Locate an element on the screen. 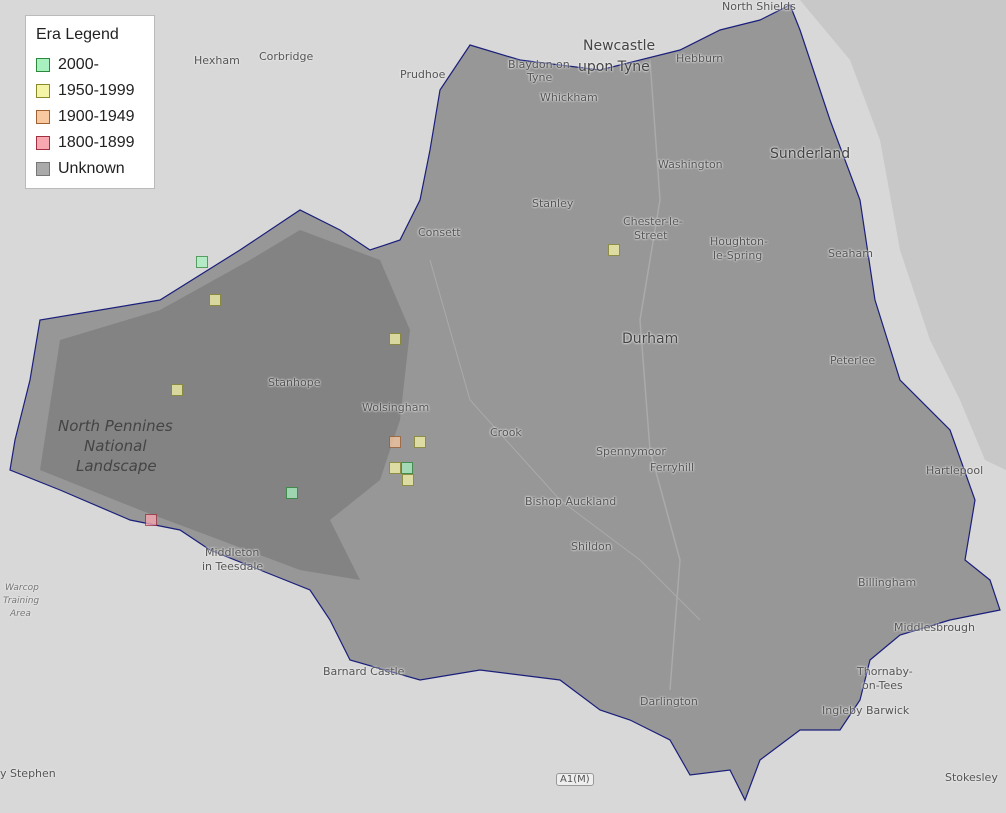 The image size is (1006, 813). place-label: Ingleby Barwick is located at coordinates (866, 710).